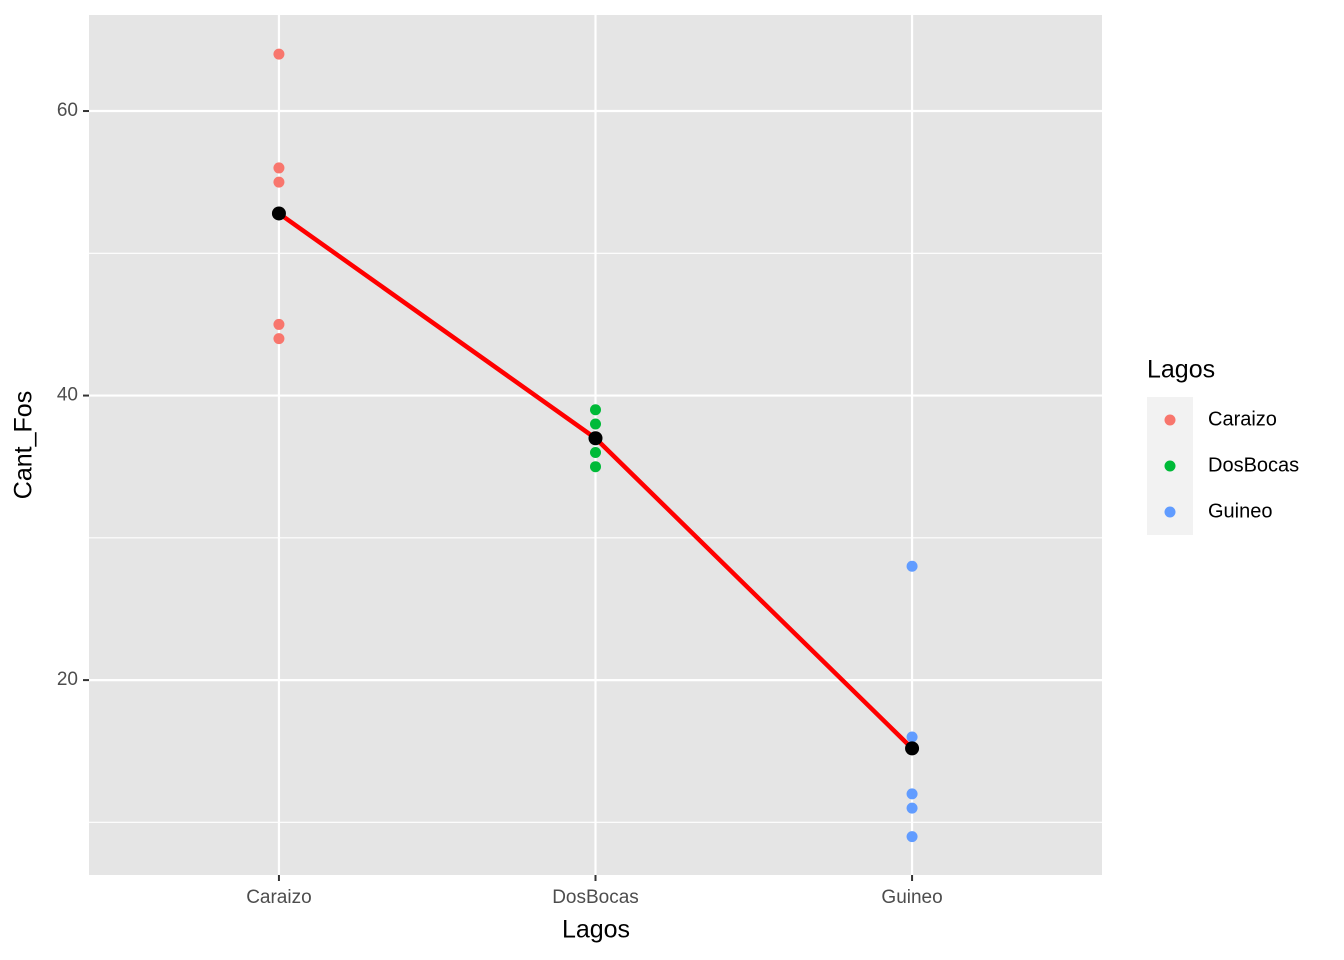 The height and width of the screenshot is (960, 1344). Describe the element at coordinates (1240, 511) in the screenshot. I see `legend-label: Guineo` at that location.